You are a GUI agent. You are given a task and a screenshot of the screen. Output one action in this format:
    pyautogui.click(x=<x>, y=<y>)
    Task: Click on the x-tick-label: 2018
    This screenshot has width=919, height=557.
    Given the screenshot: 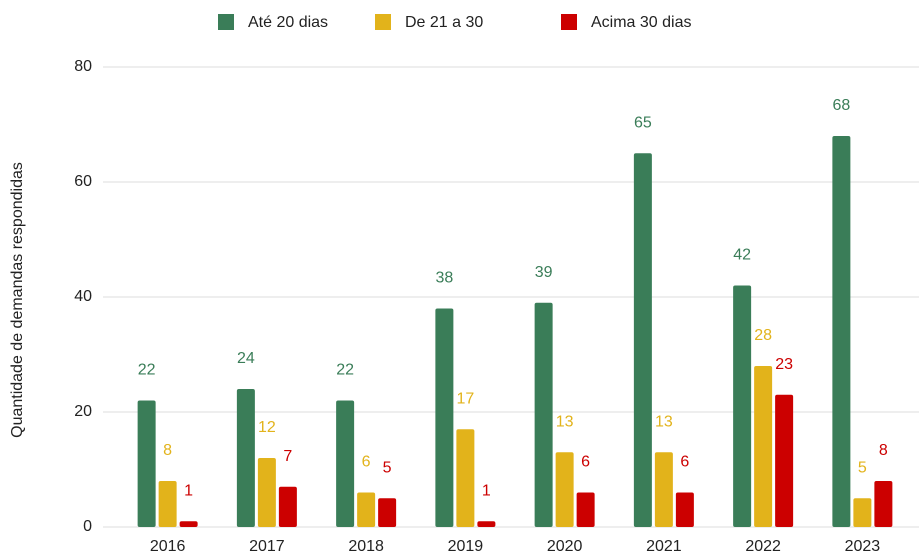 What is the action you would take?
    pyautogui.click(x=366, y=546)
    